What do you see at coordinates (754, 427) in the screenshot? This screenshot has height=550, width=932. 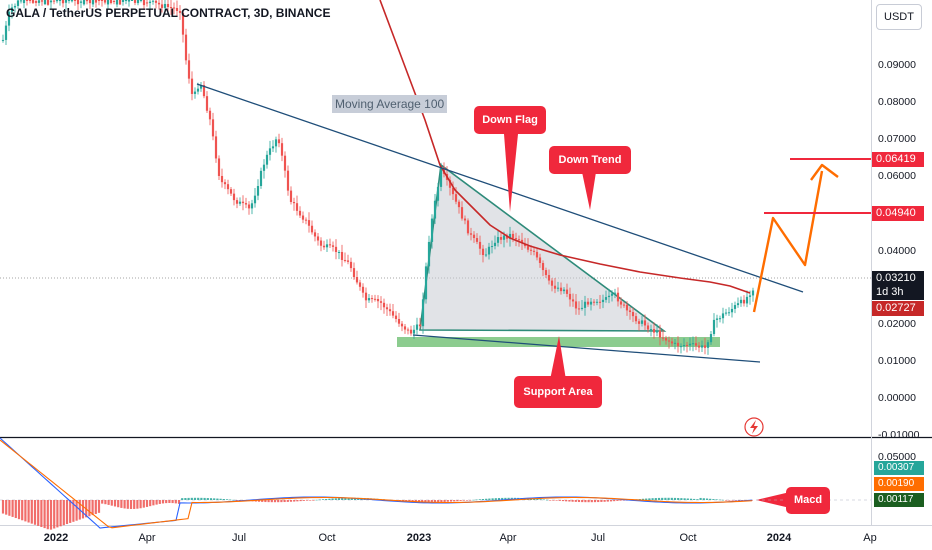 I see `lightning-icon` at bounding box center [754, 427].